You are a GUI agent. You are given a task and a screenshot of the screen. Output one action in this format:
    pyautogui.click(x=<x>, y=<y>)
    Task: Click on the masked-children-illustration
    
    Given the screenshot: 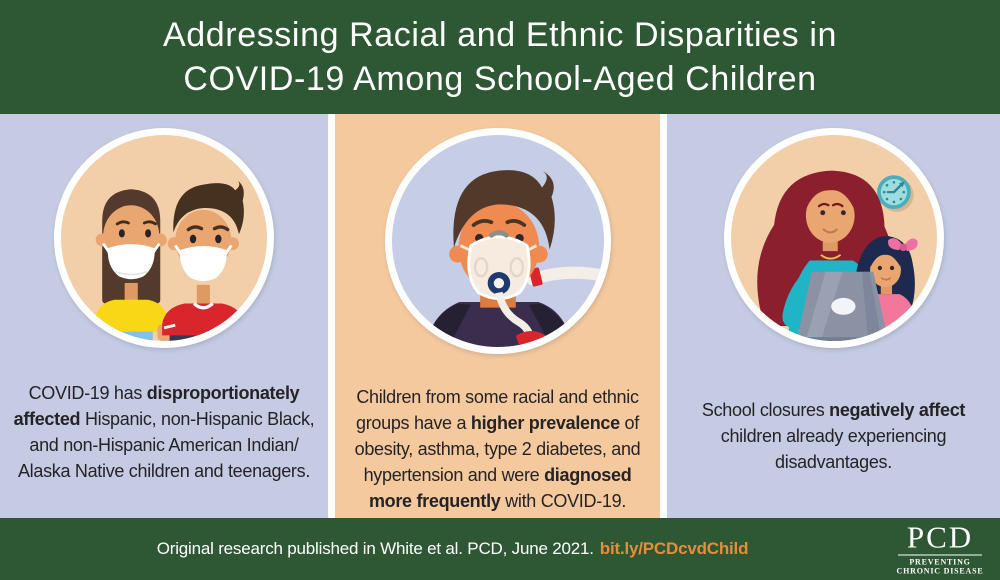 What is the action you would take?
    pyautogui.click(x=164, y=238)
    